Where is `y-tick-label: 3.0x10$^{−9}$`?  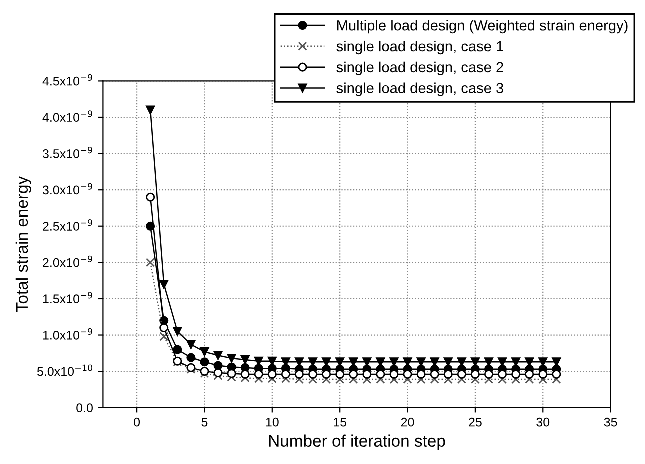
y-tick-label: 3.0x10$^{−9}$ is located at coordinates (67, 189).